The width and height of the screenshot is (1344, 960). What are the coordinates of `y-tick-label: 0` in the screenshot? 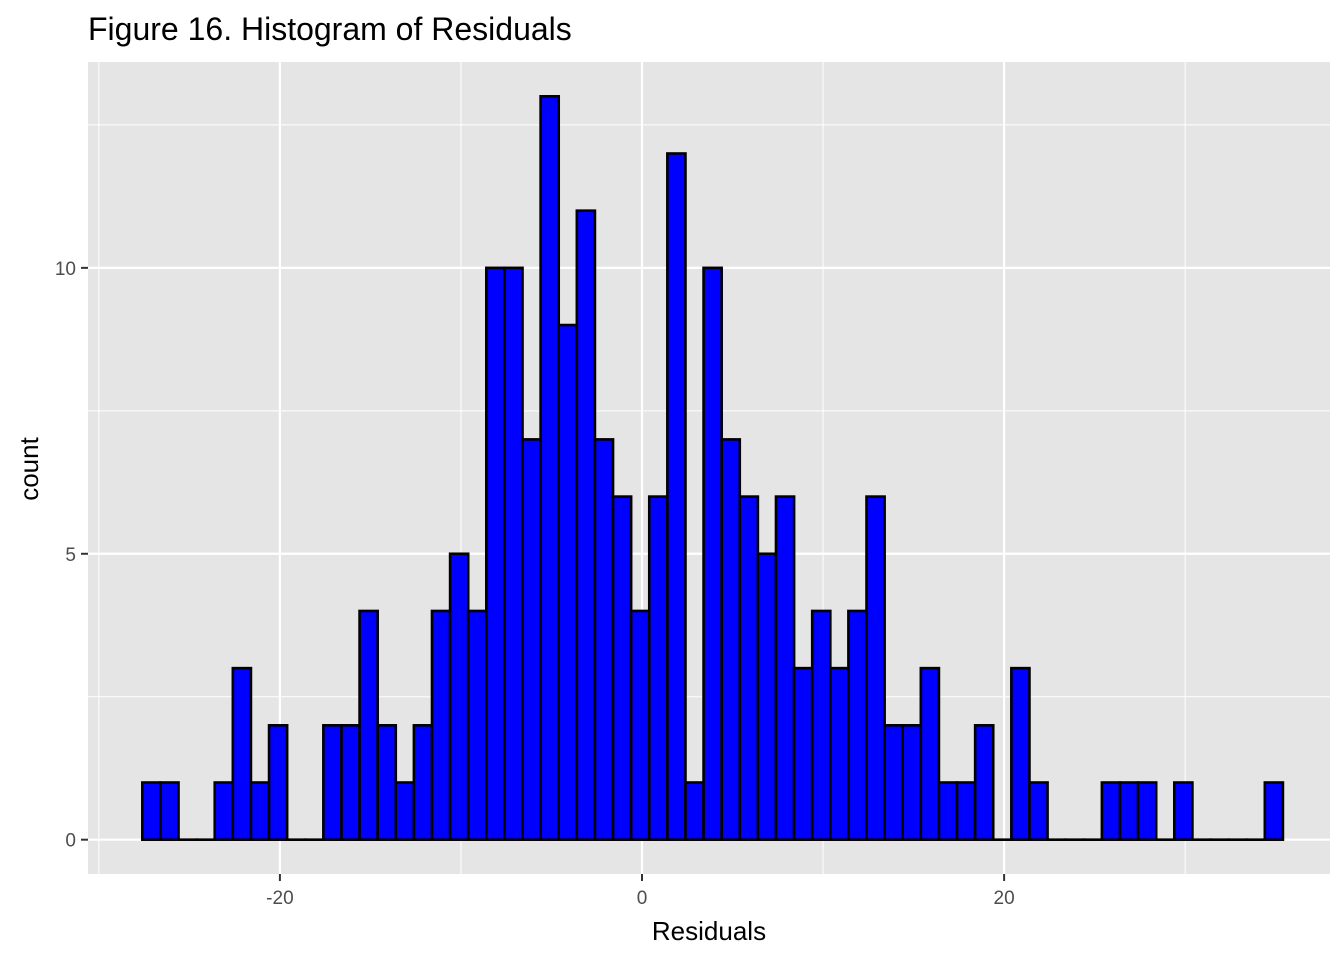 It's located at (70, 841).